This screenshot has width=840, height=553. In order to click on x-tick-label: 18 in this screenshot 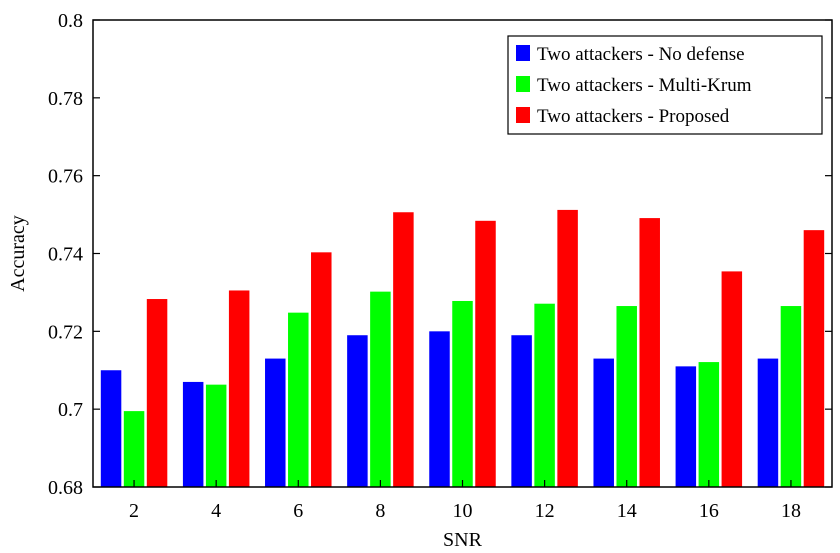, I will do `click(791, 511)`.